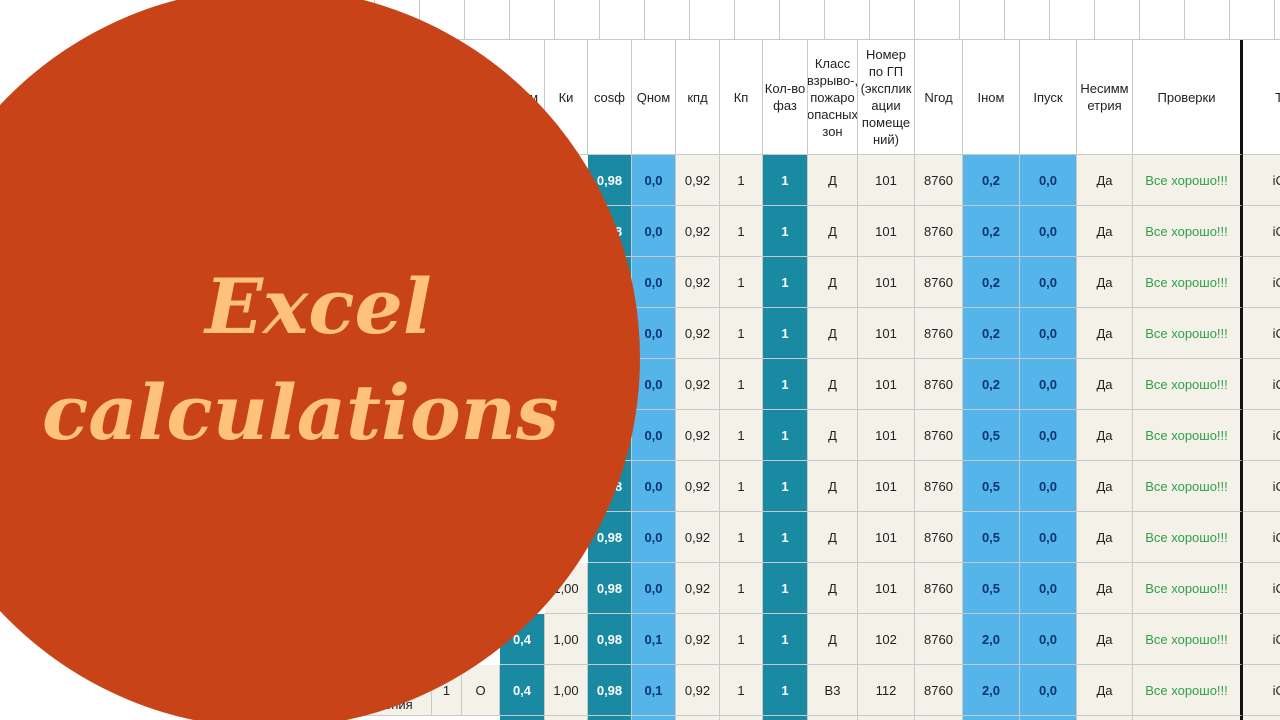  I want to click on cell: 112, so click(886, 690).